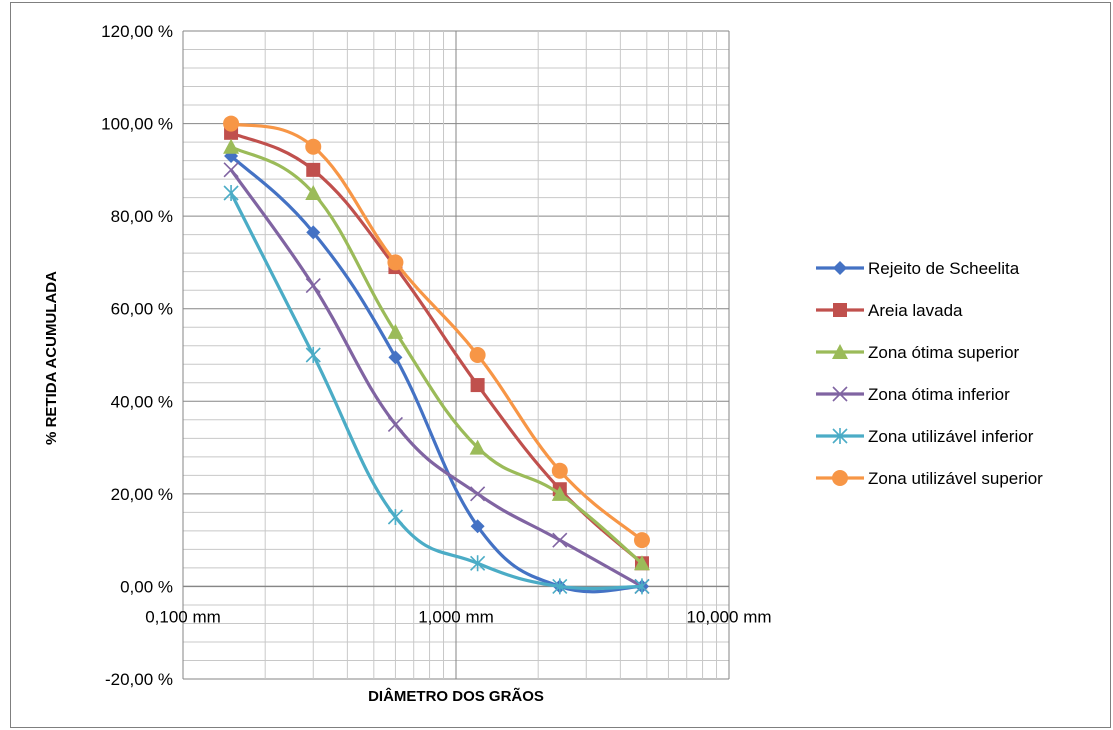  Describe the element at coordinates (137, 124) in the screenshot. I see `y-tick-label: 100,00 %` at that location.